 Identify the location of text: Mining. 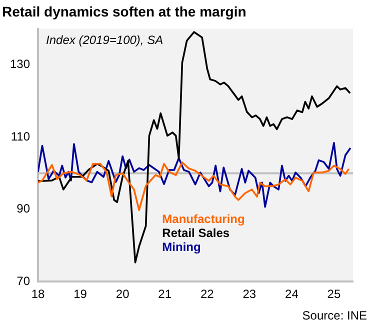
(181, 247).